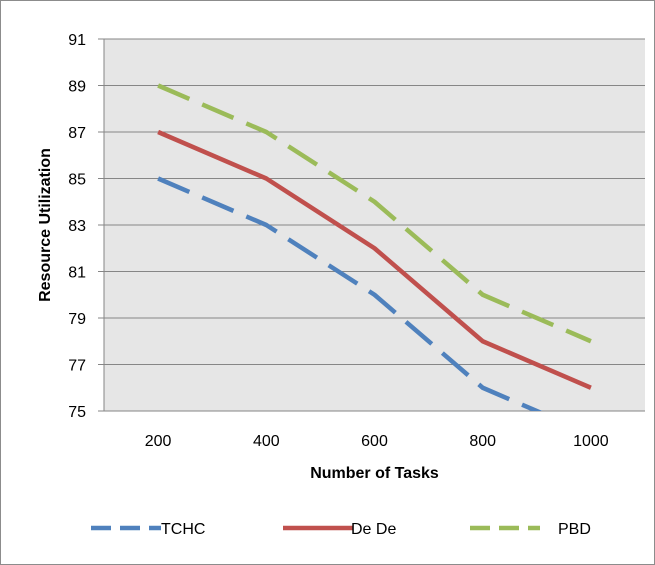  Describe the element at coordinates (374, 473) in the screenshot. I see `x-axis-title: Number of Tasks` at that location.